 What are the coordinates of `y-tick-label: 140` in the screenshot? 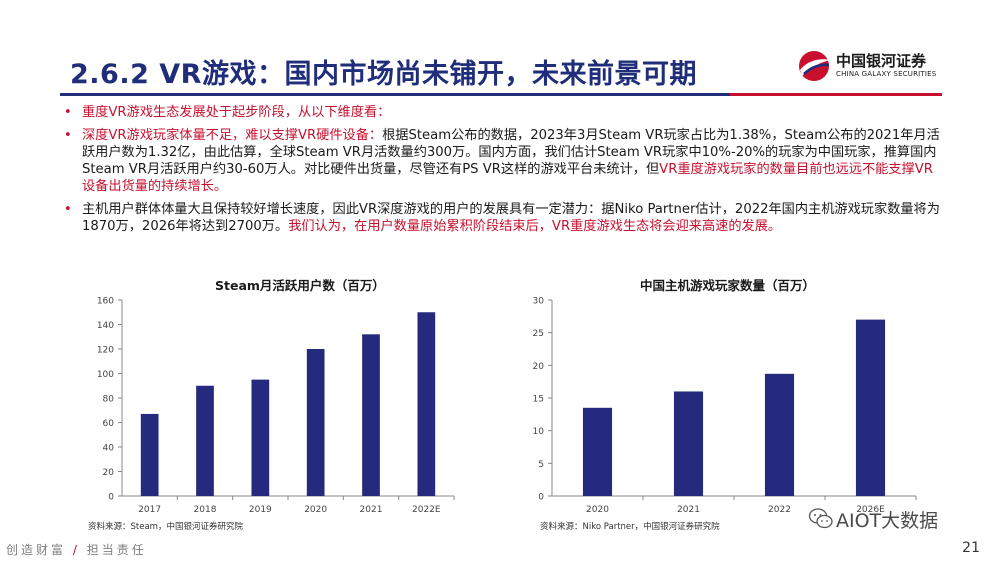 It's located at (105, 326).